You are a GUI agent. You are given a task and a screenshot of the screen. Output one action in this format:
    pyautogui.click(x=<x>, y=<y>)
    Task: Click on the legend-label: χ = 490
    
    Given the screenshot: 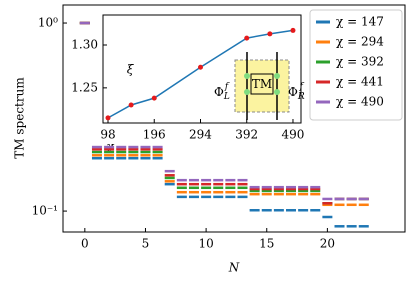 What is the action you would take?
    pyautogui.click(x=360, y=102)
    